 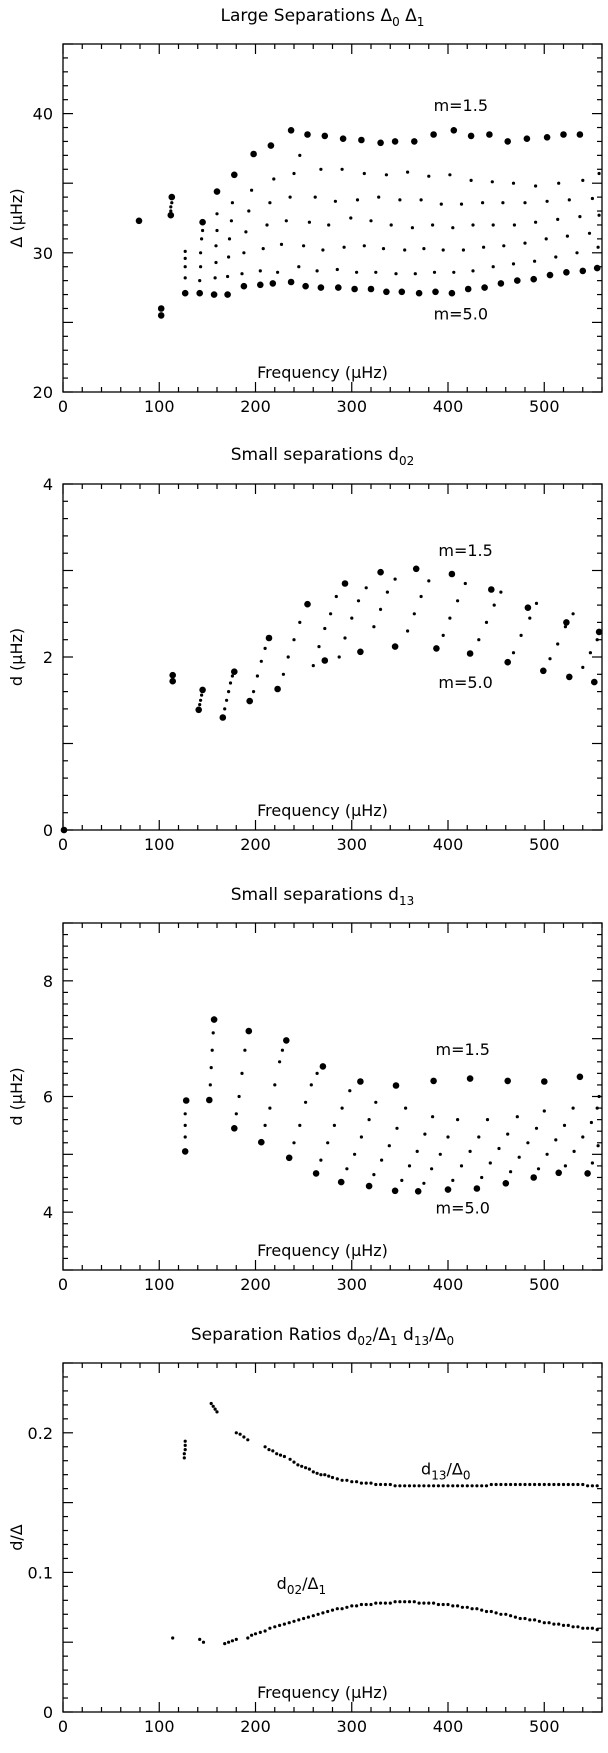 I want to click on x-tick-label: 0, so click(x=63, y=406).